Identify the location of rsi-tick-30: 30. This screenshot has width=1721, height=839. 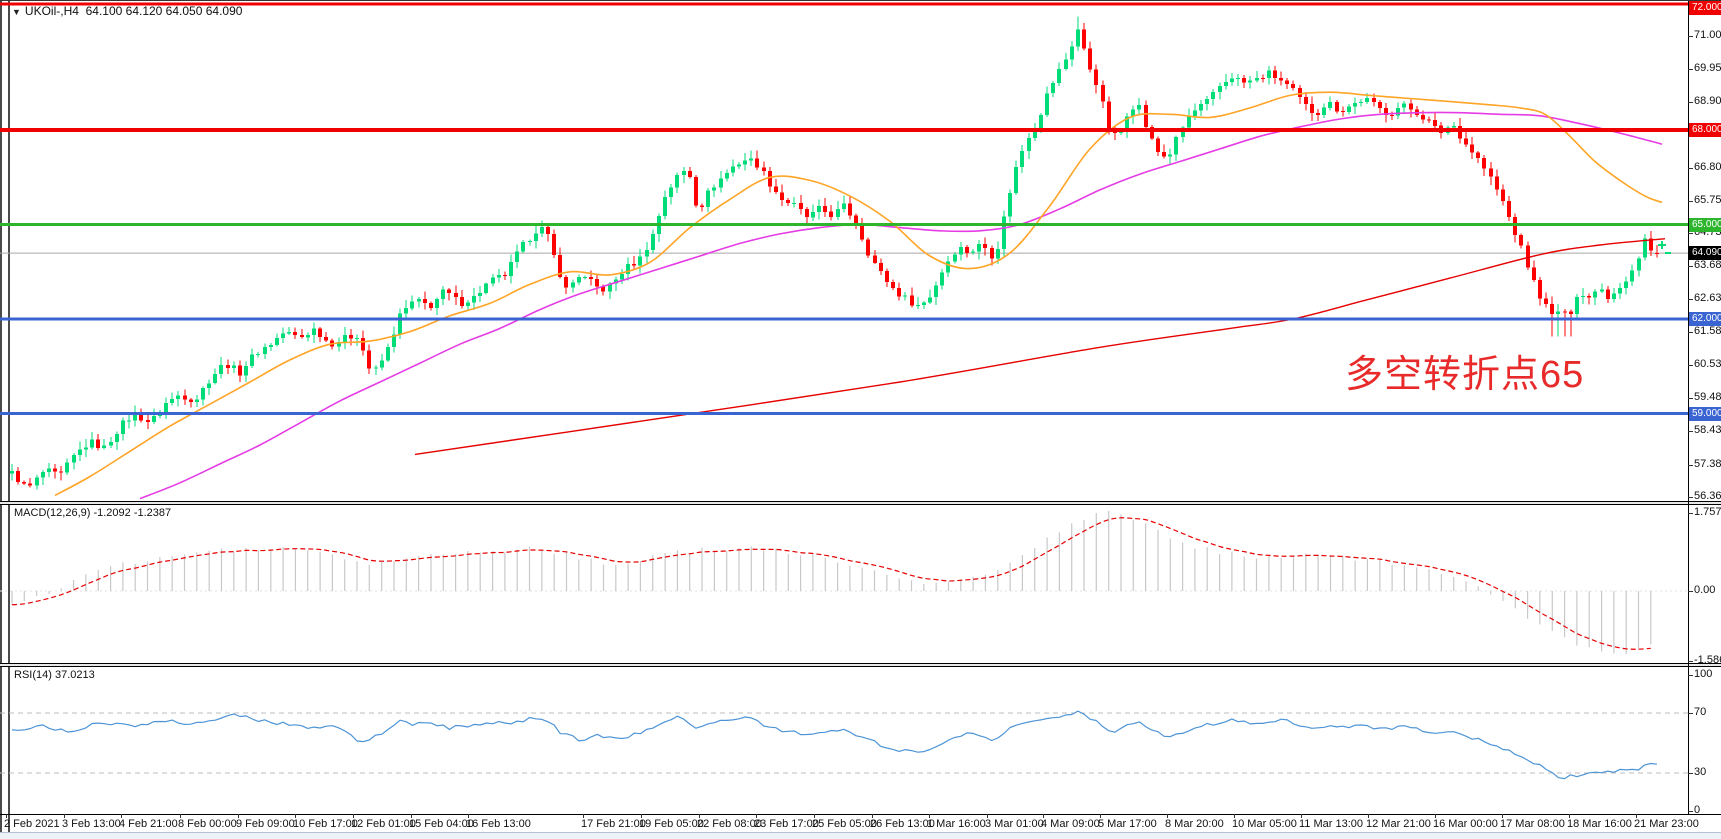
(1700, 772).